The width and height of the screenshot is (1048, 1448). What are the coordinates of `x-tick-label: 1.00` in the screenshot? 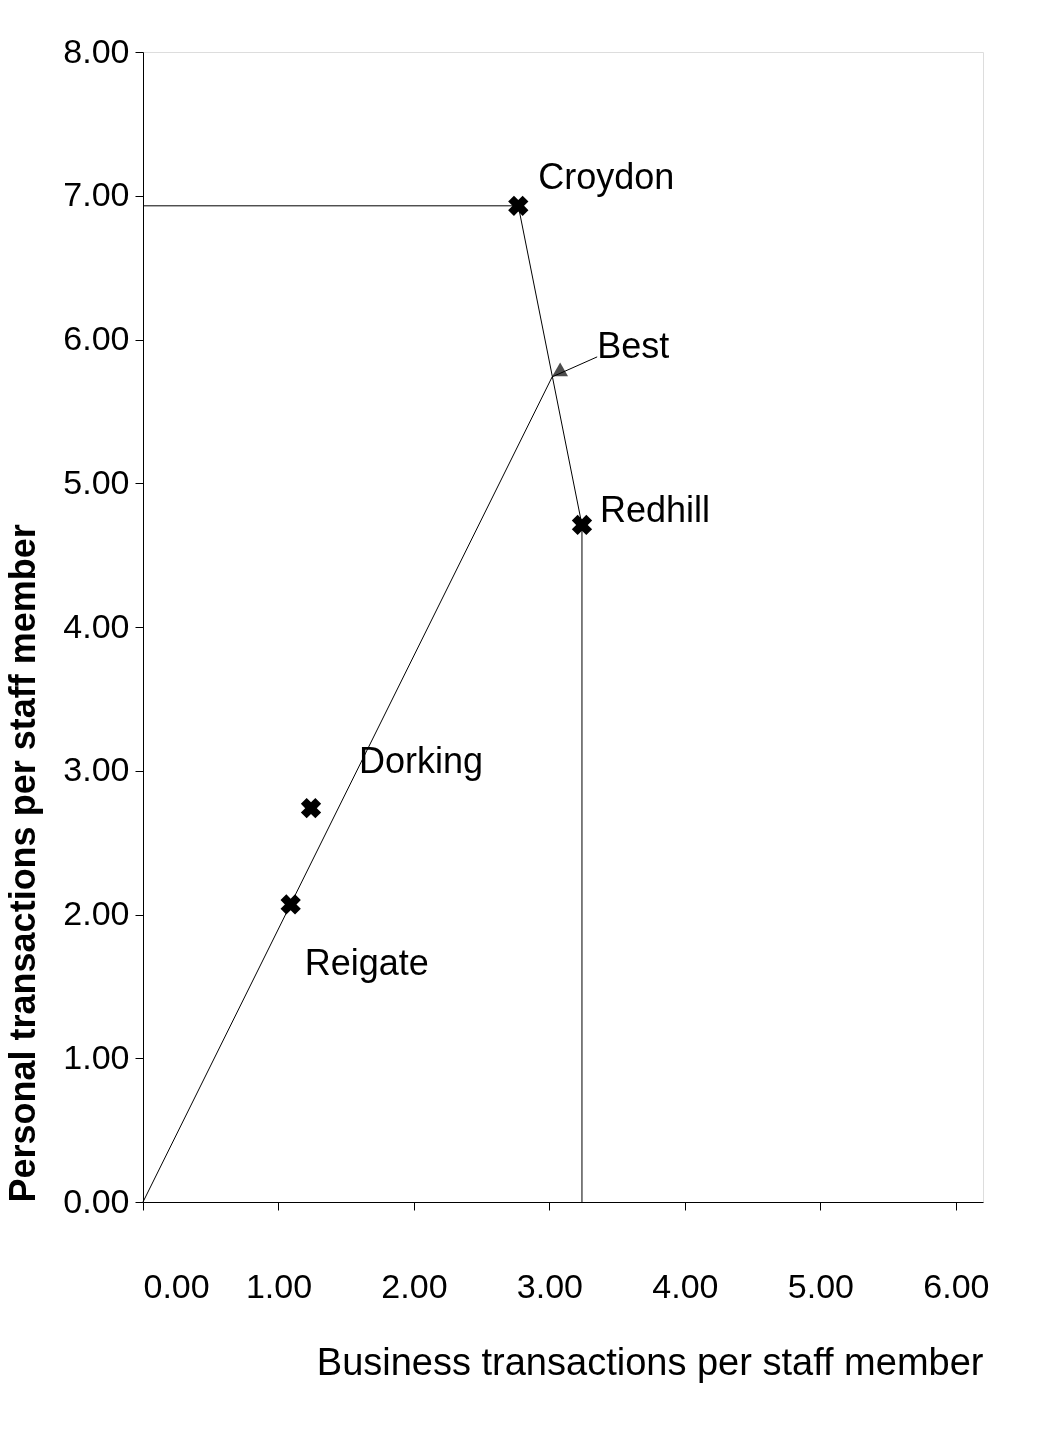 It's located at (279, 1285).